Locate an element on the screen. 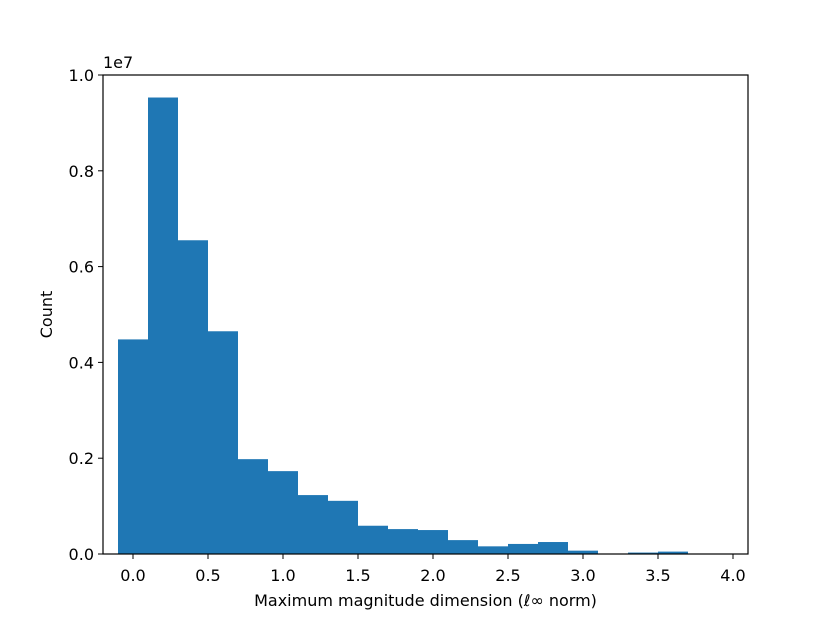 This screenshot has width=830, height=627. x-tick-label: 1.5 is located at coordinates (357, 575).